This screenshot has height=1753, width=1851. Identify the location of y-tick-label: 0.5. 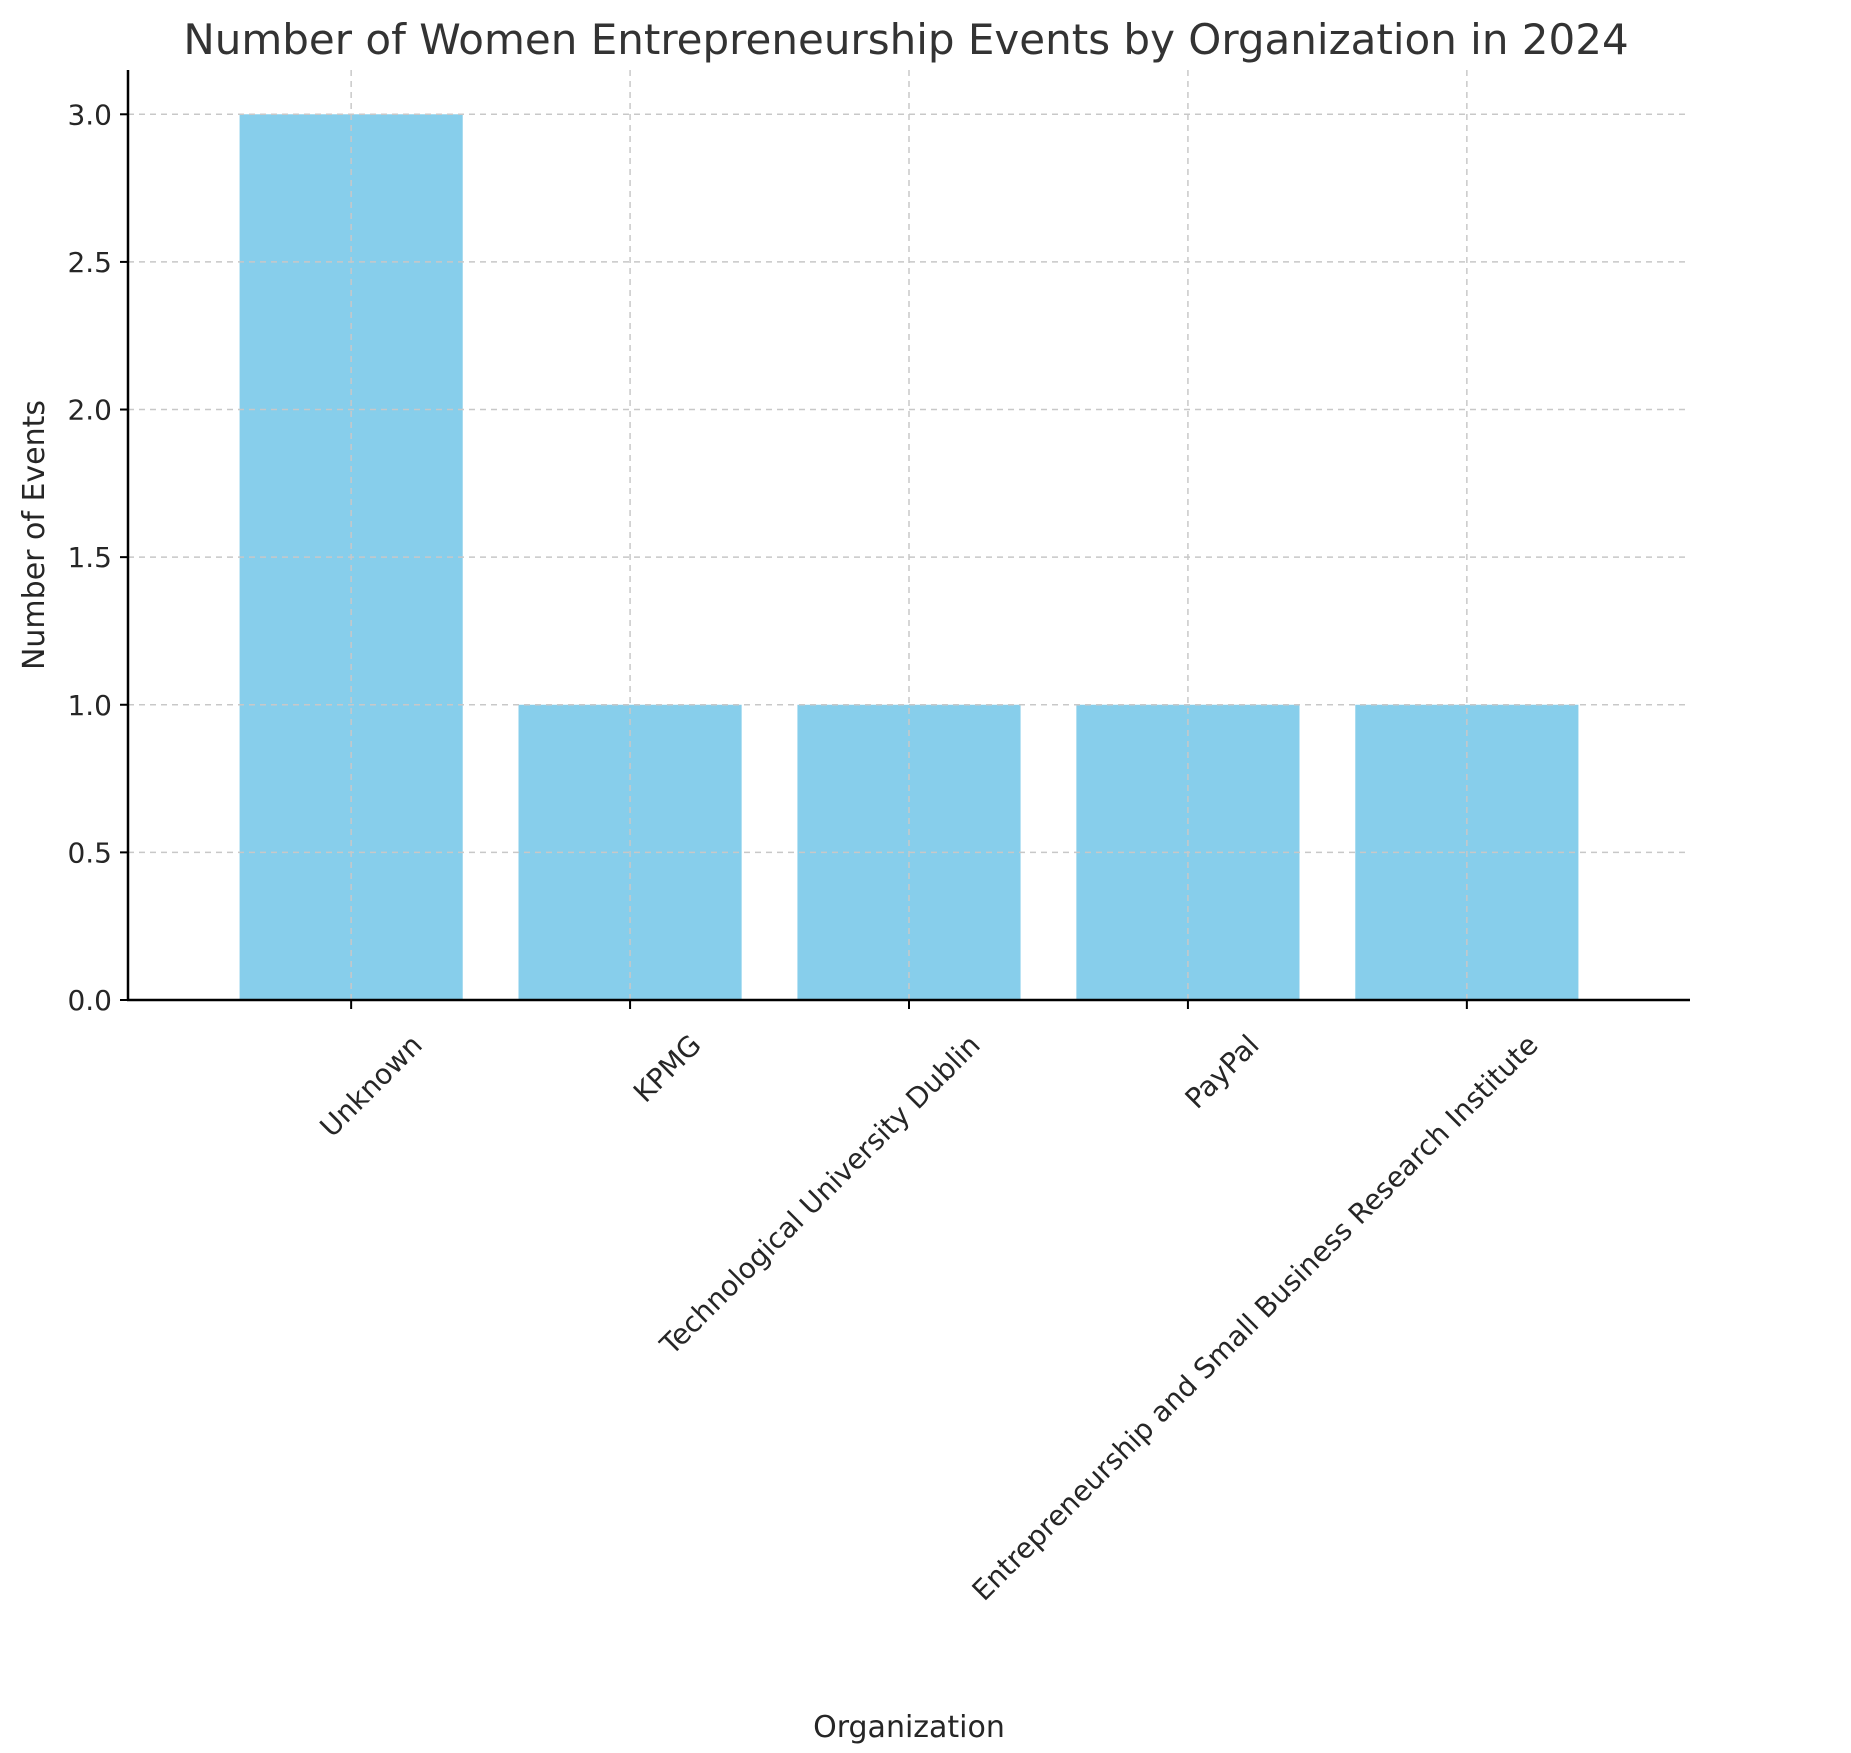
(89, 852).